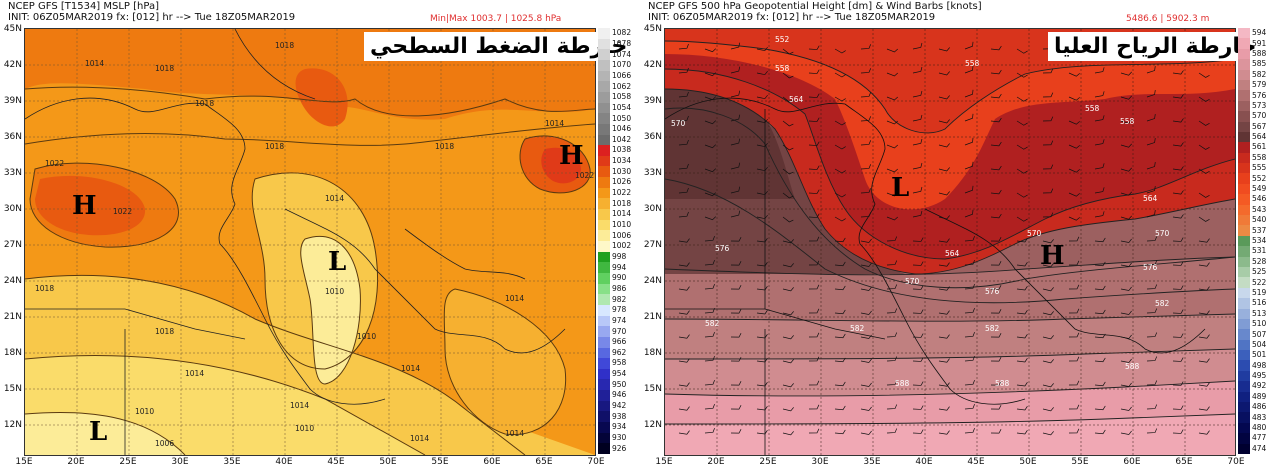 Image resolution: width=1280 pixels, height=473 pixels. What do you see at coordinates (12, 425) in the screenshot?
I see `mslp-lat-label: 12N` at bounding box center [12, 425].